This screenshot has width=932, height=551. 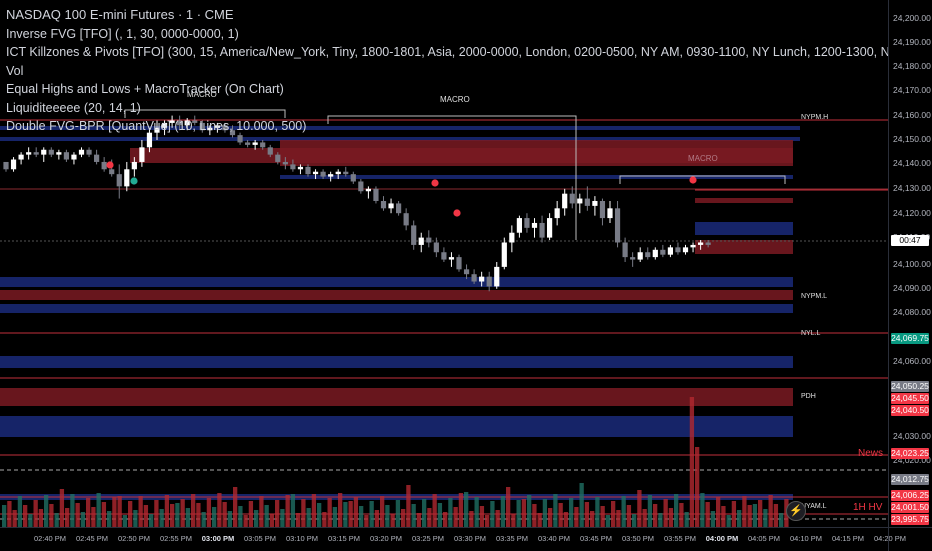 I want to click on symbol-title: NASDAQ 100 E-mini Futures · 1 · CME, so click(x=120, y=14).